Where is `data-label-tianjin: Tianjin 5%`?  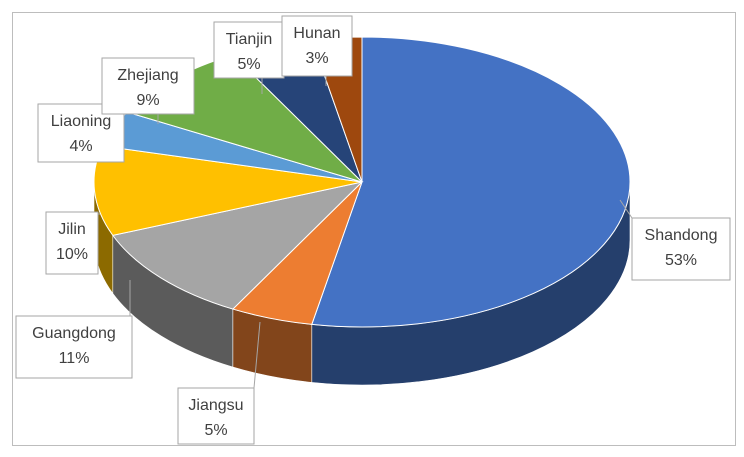
data-label-tianjin: Tianjin 5% is located at coordinates (249, 50).